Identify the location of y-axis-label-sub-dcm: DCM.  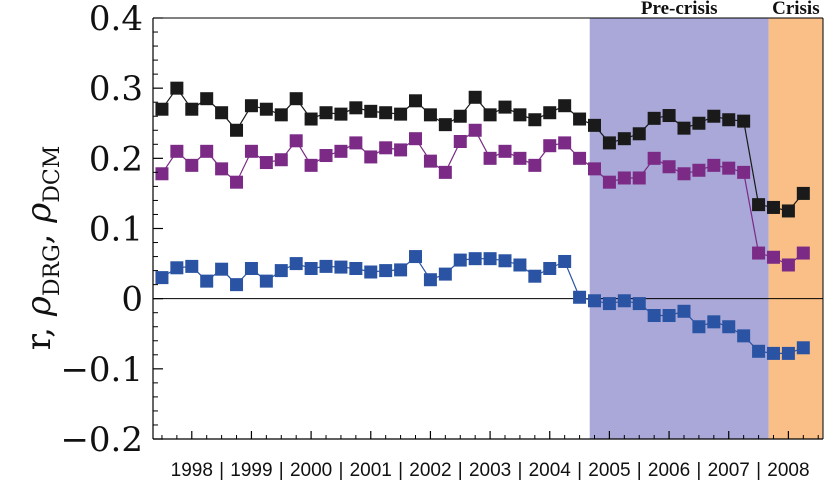
(52, 174).